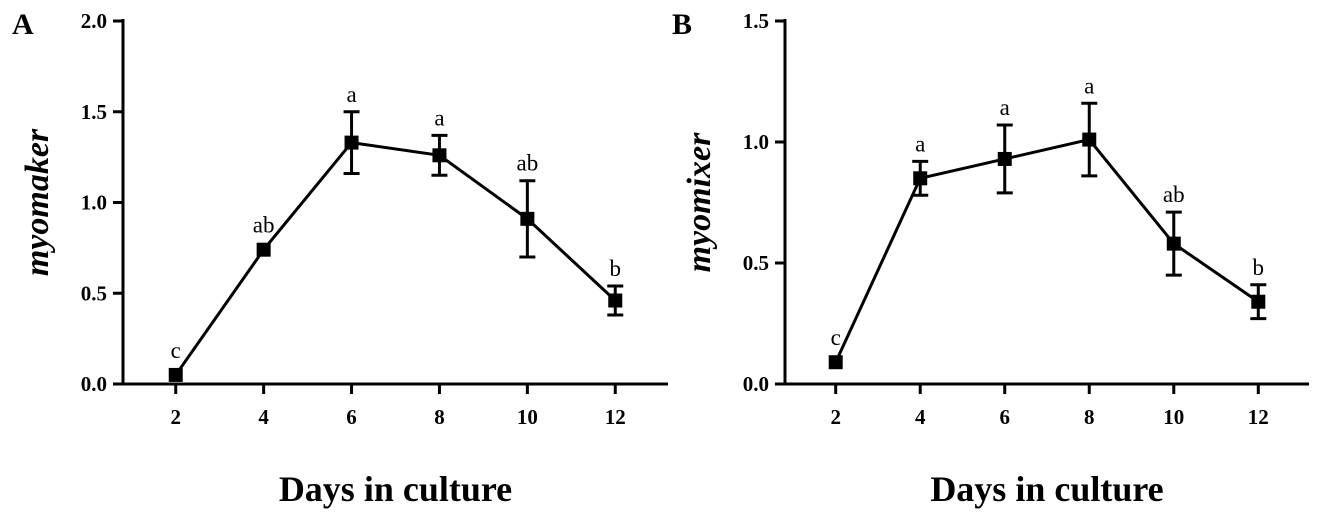 The width and height of the screenshot is (1327, 512). Describe the element at coordinates (1047, 250) in the screenshot. I see `series-line` at that location.